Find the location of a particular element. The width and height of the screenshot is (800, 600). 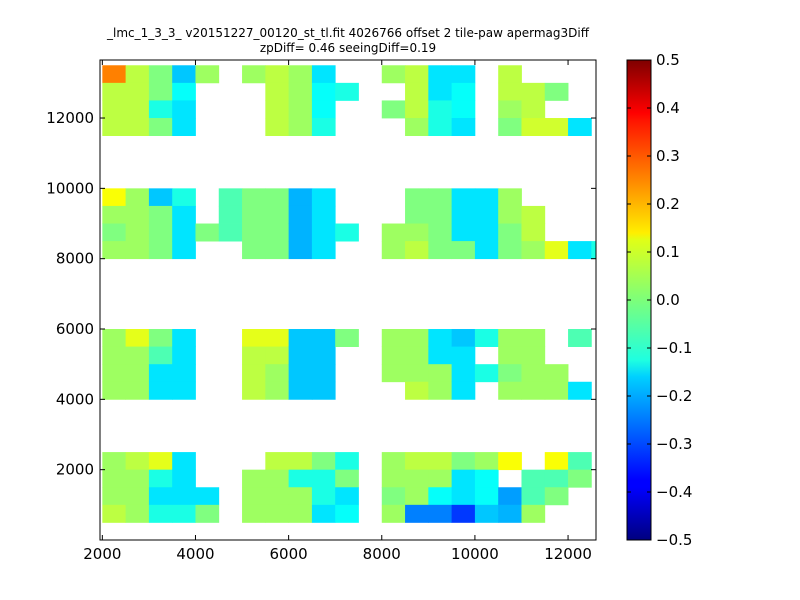

chart-subtitle: zpDiff= 0.46 seeingDiff=0.19 is located at coordinates (348, 48).